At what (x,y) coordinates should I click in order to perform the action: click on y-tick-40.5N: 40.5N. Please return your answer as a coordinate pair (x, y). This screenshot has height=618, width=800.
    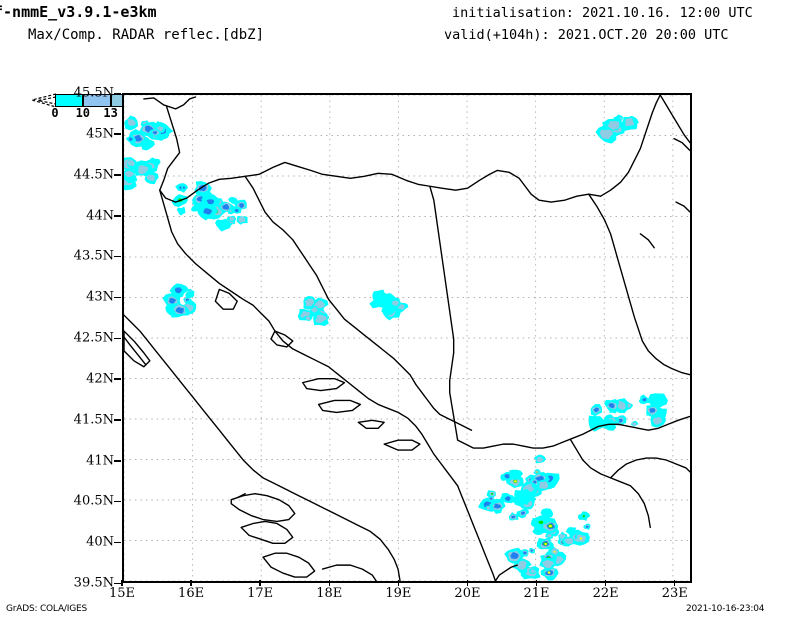
    Looking at the image, I should click on (93, 501).